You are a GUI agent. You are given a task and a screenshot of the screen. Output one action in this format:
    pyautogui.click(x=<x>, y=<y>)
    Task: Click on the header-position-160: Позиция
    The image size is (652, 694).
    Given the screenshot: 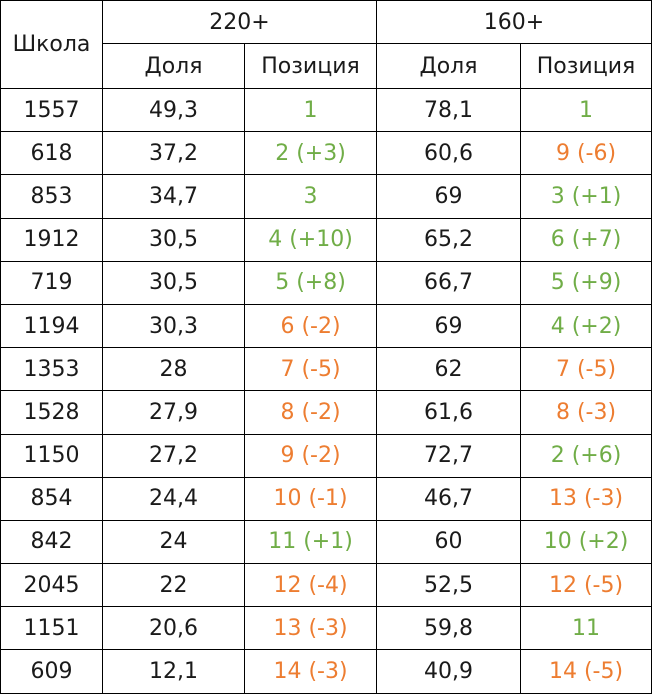 What is the action you would take?
    pyautogui.click(x=586, y=66)
    